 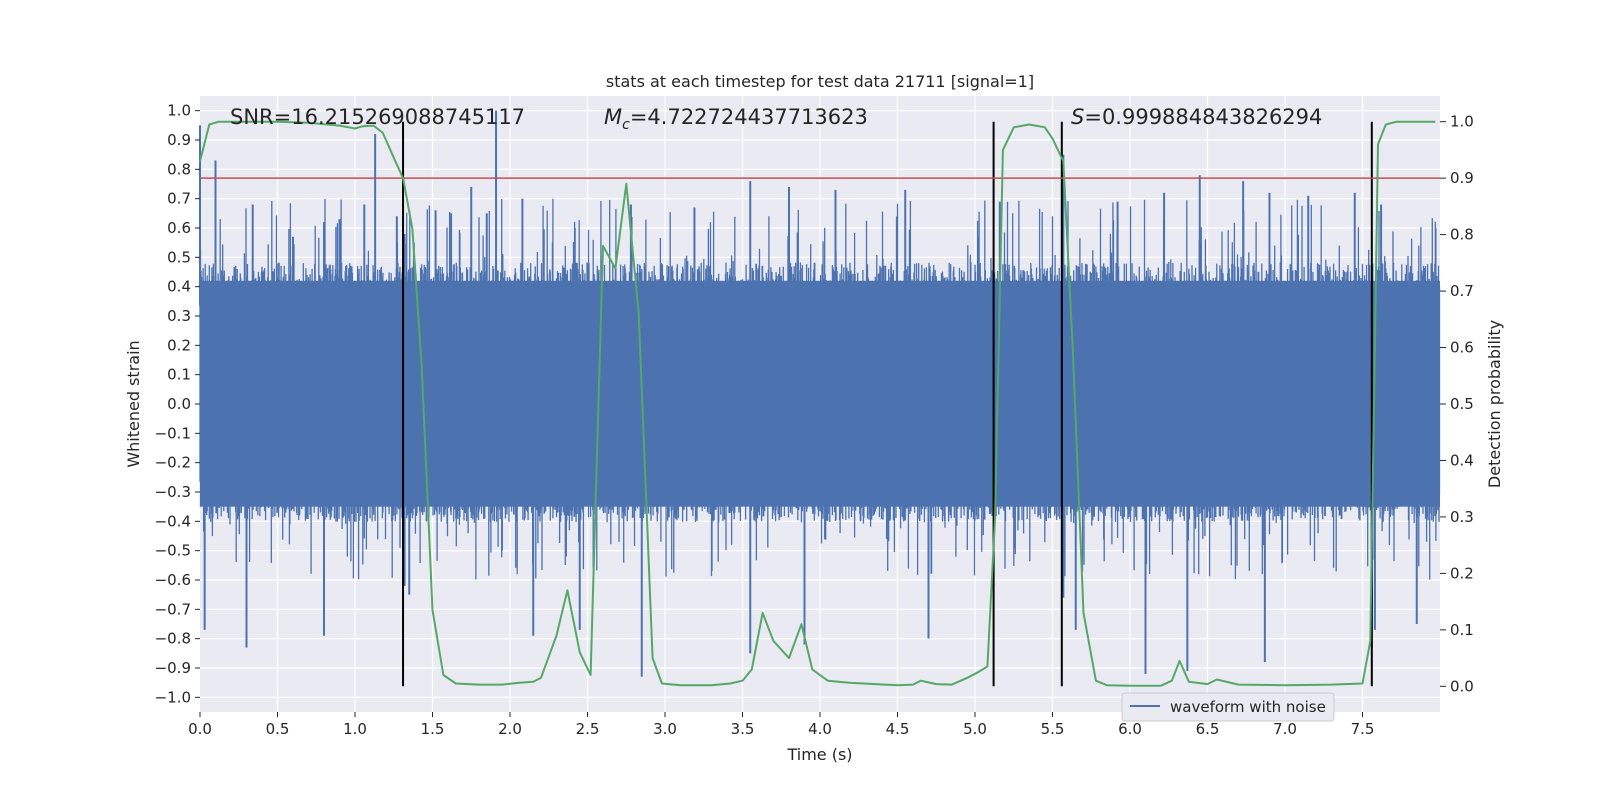 I want to click on y-axis-label: Whitened strain, so click(x=133, y=403).